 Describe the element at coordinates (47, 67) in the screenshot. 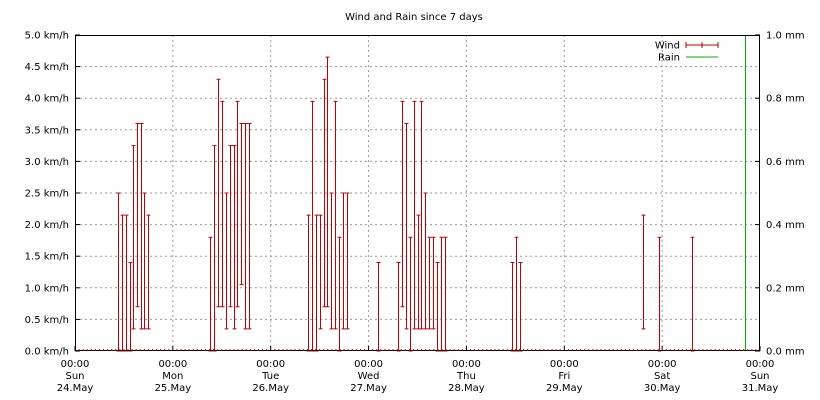

I see `y-left-tick-label: 4.5 km/h` at that location.